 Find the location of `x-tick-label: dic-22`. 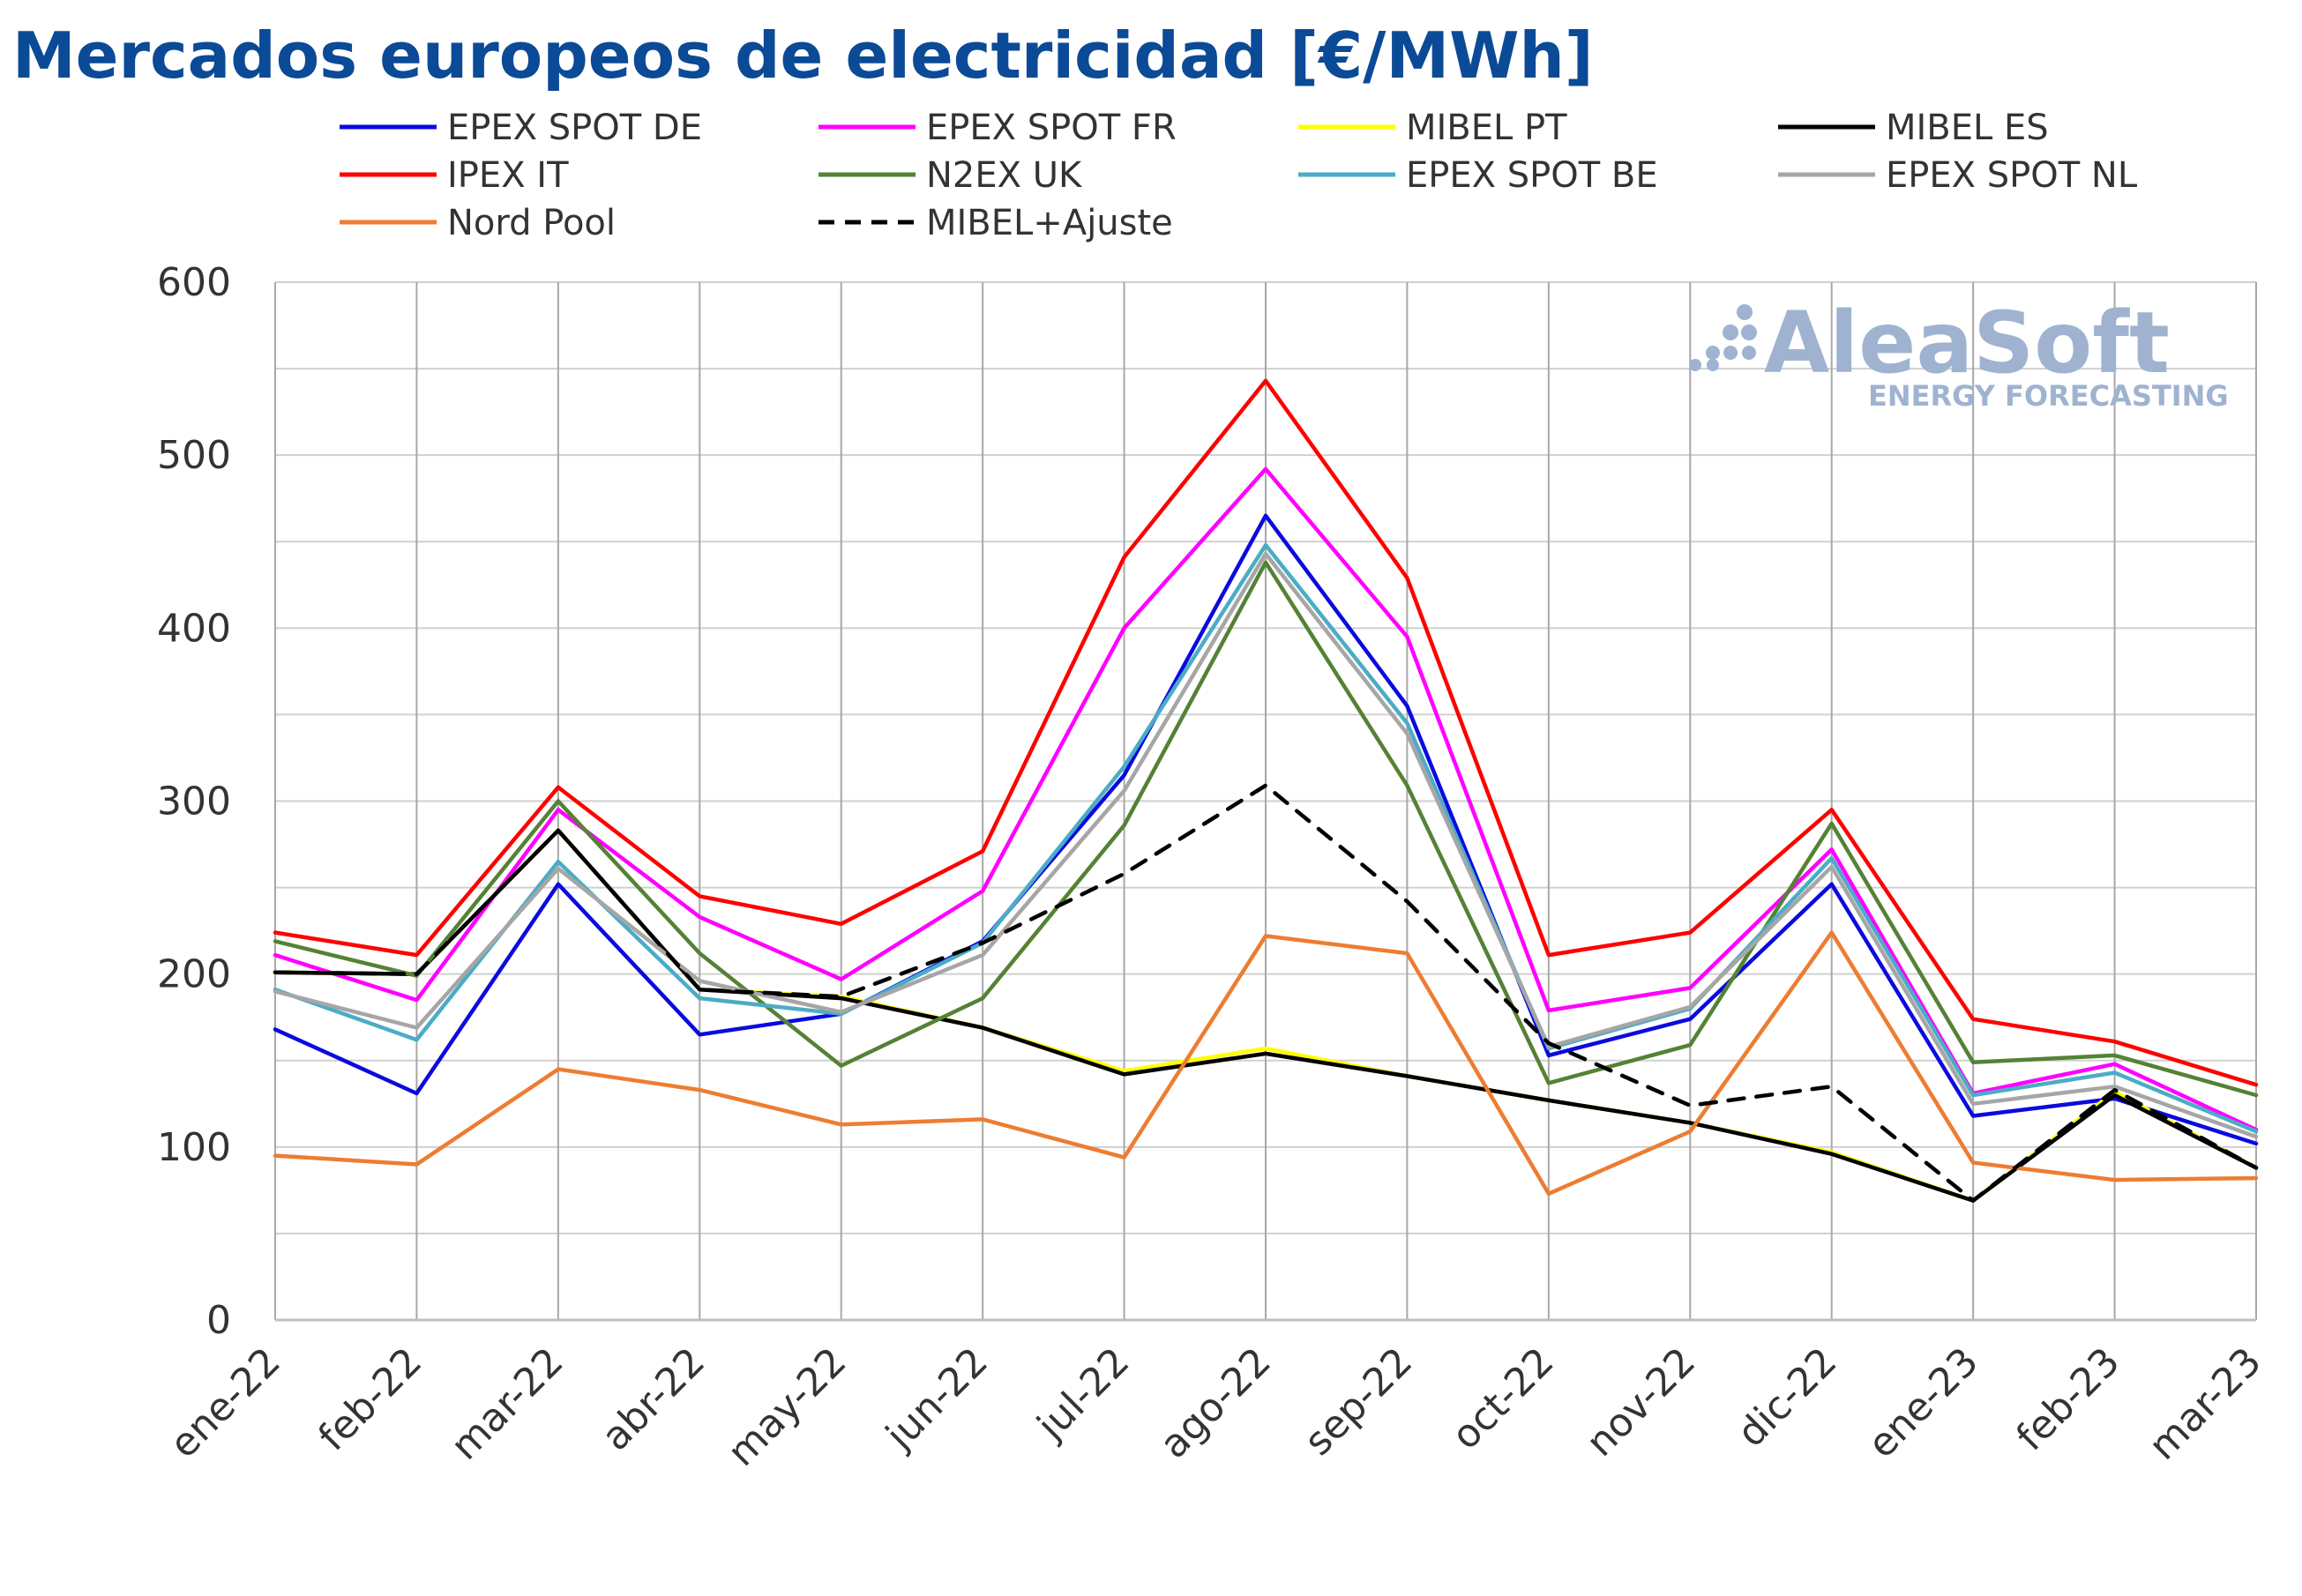

x-tick-label: dic-22 is located at coordinates (1787, 1397).